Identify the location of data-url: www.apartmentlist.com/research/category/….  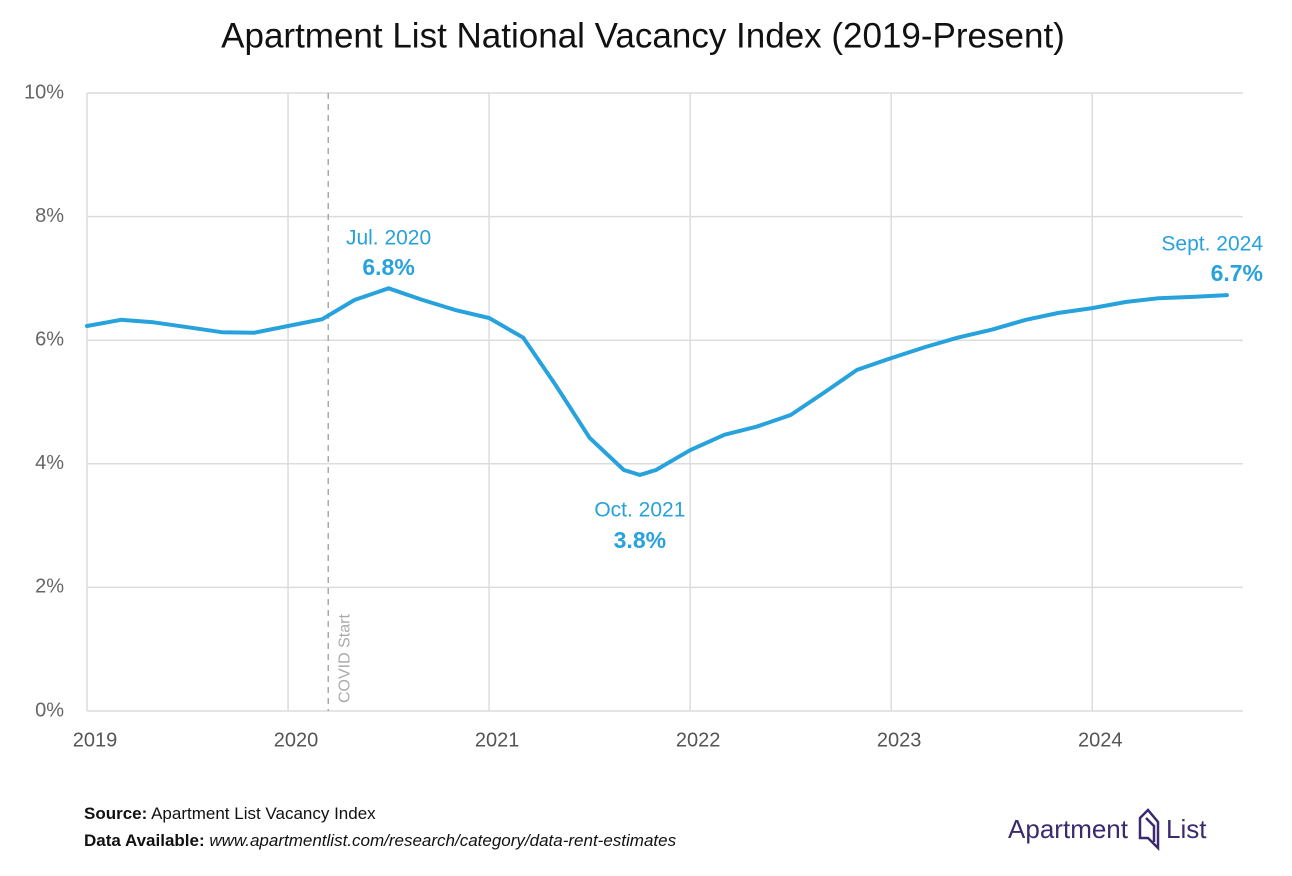
(442, 840).